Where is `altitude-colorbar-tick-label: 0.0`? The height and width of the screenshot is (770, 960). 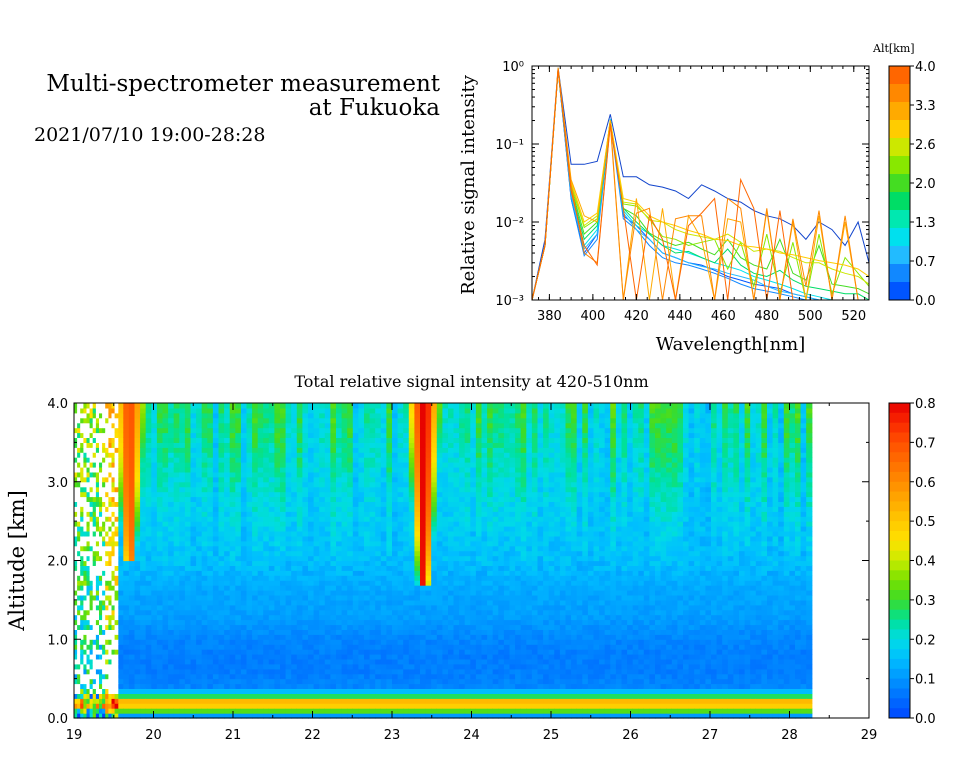 altitude-colorbar-tick-label: 0.0 is located at coordinates (925, 301).